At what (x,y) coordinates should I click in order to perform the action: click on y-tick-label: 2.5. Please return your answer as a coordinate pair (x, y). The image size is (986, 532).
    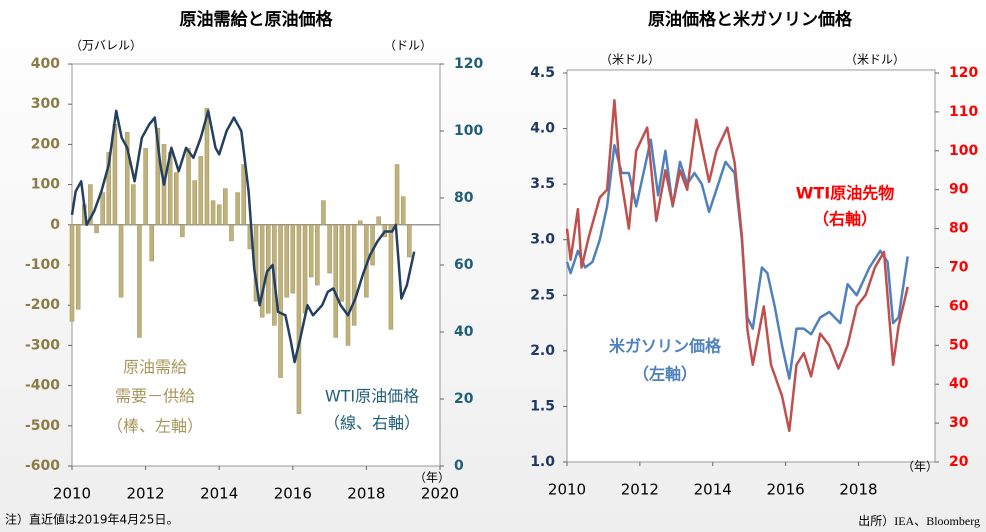
    Looking at the image, I should click on (542, 295).